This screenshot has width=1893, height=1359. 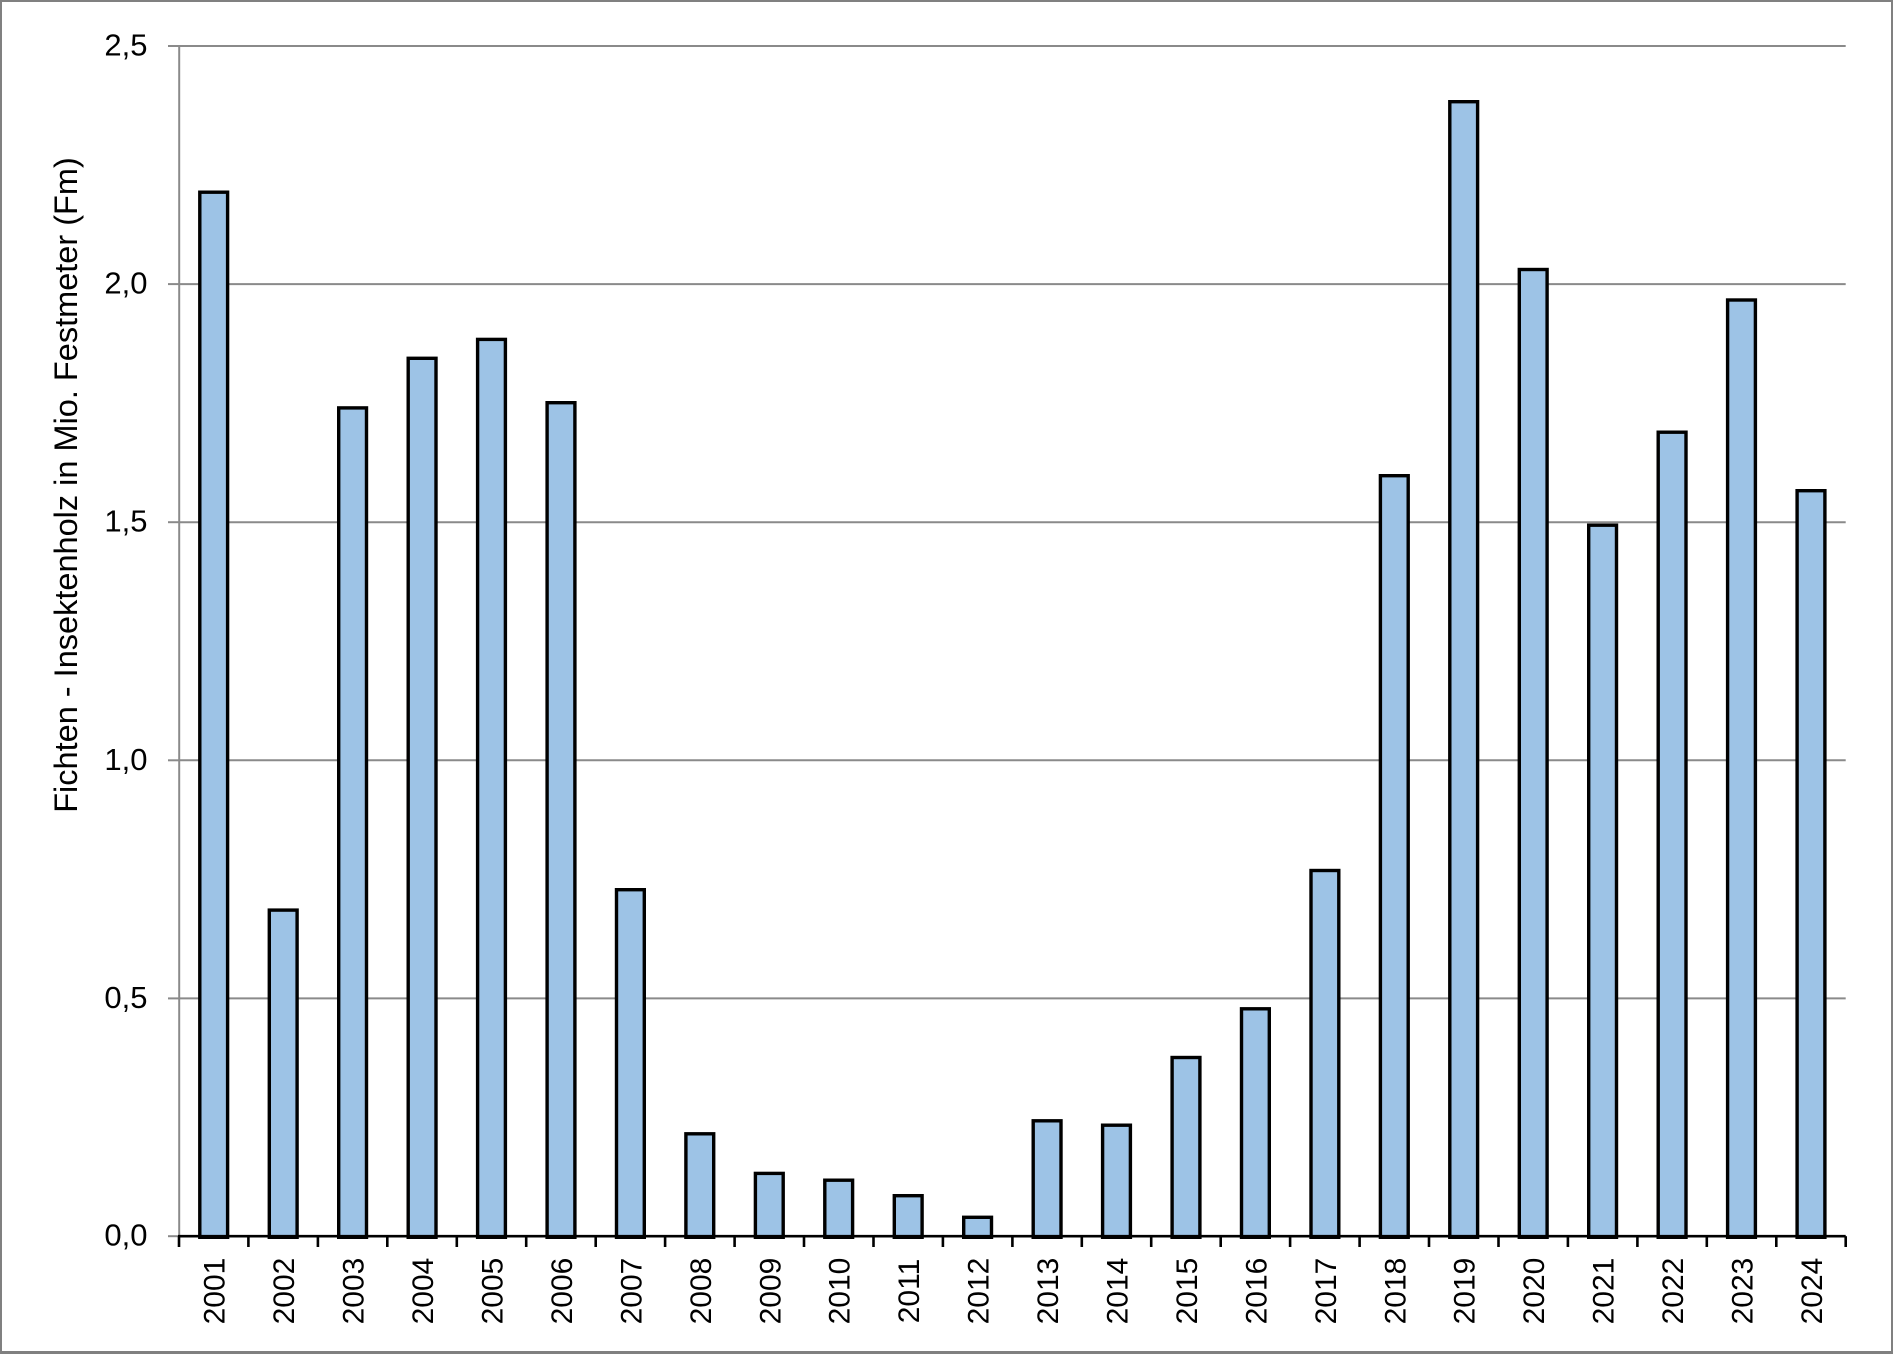 I want to click on svg-text: 2013, so click(x=1048, y=1291).